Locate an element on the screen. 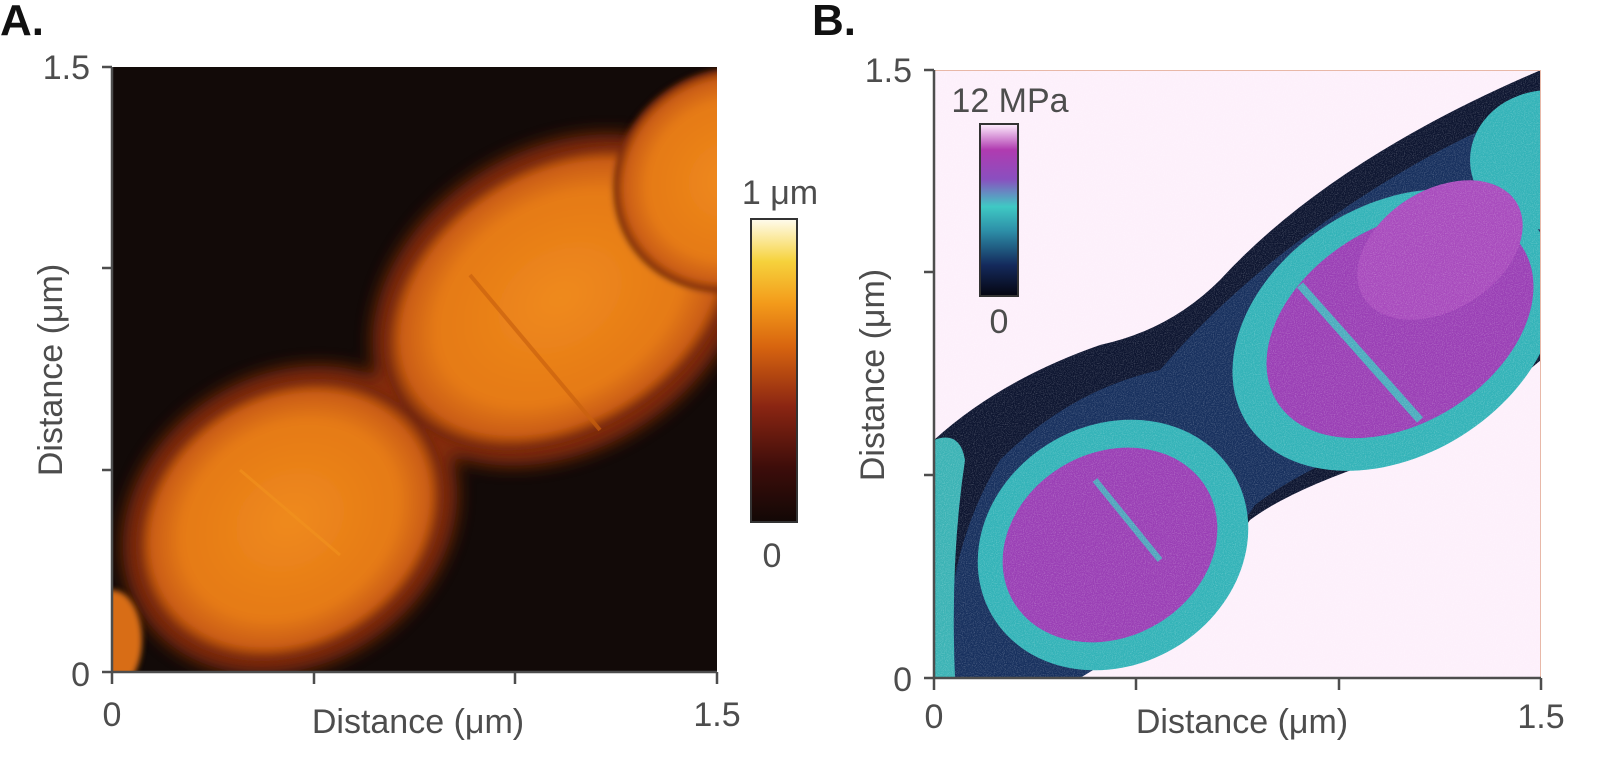  panel-a-ytick-max: 1.5 is located at coordinates (66, 68).